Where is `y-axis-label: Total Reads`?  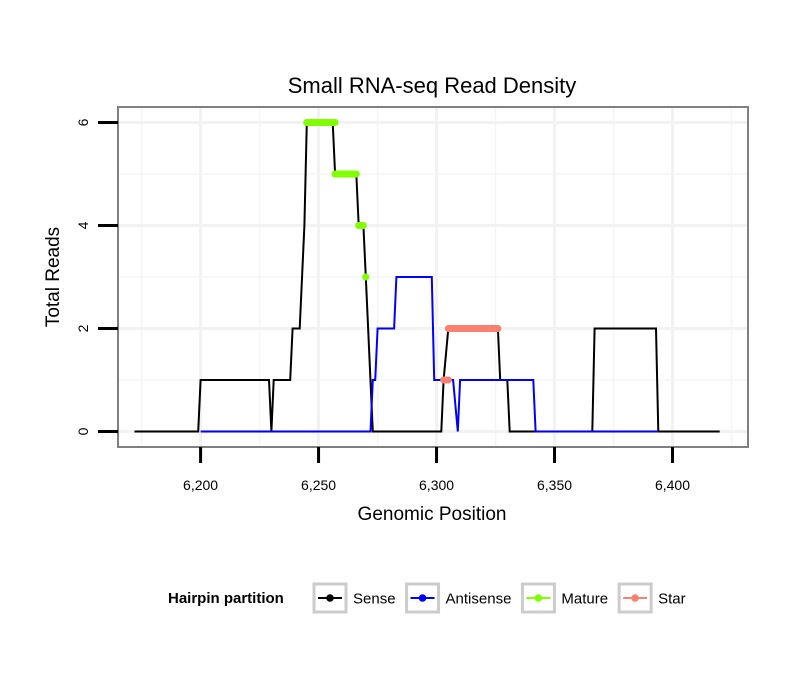
y-axis-label: Total Reads is located at coordinates (53, 277).